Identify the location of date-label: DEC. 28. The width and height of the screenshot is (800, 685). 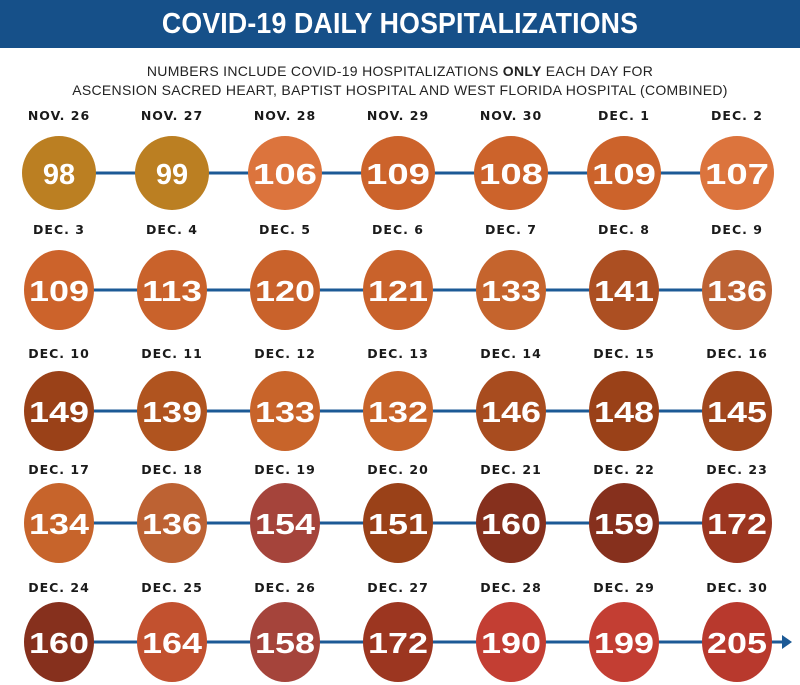
(511, 587).